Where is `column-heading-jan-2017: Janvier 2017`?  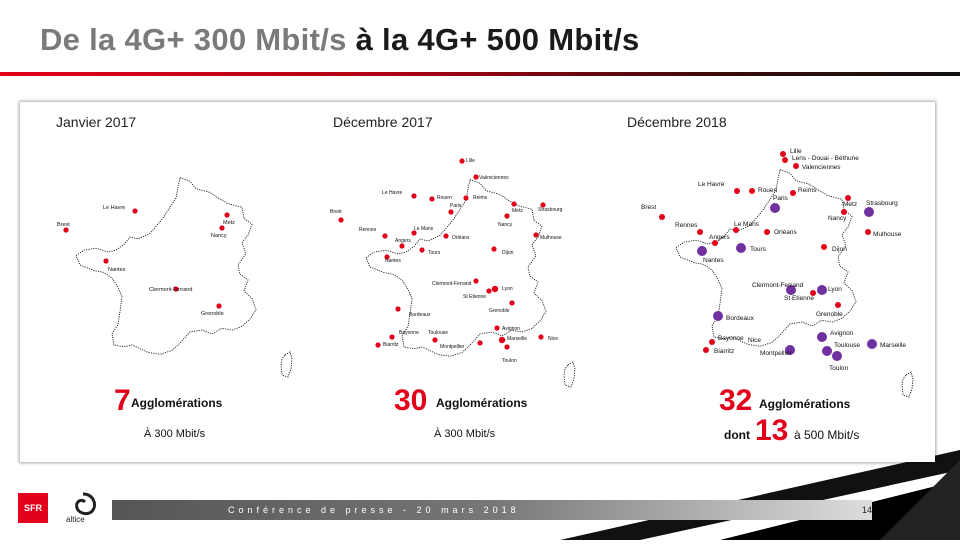 column-heading-jan-2017: Janvier 2017 is located at coordinates (96, 122).